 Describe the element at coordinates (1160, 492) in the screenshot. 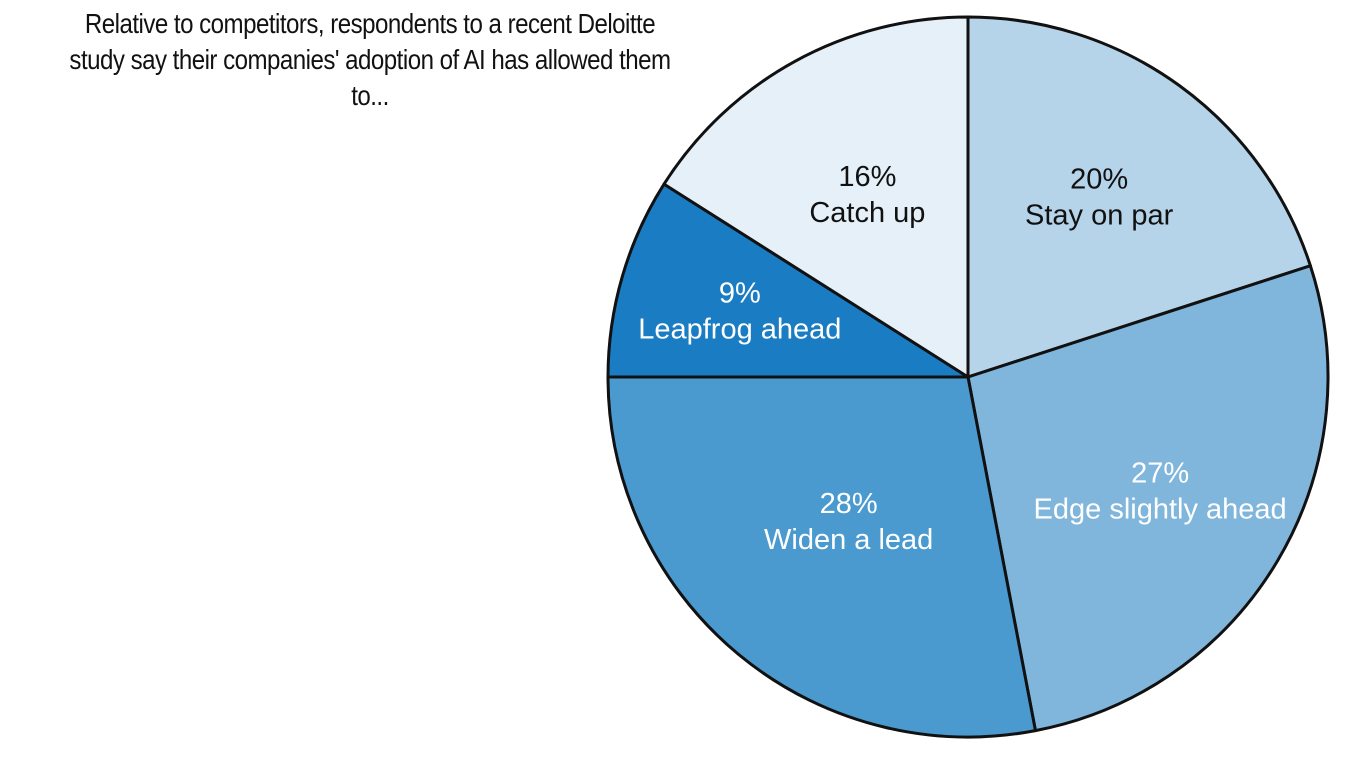

I see `slice-label-edge-slightly-ahead: 27% Edge slightly ahead` at that location.